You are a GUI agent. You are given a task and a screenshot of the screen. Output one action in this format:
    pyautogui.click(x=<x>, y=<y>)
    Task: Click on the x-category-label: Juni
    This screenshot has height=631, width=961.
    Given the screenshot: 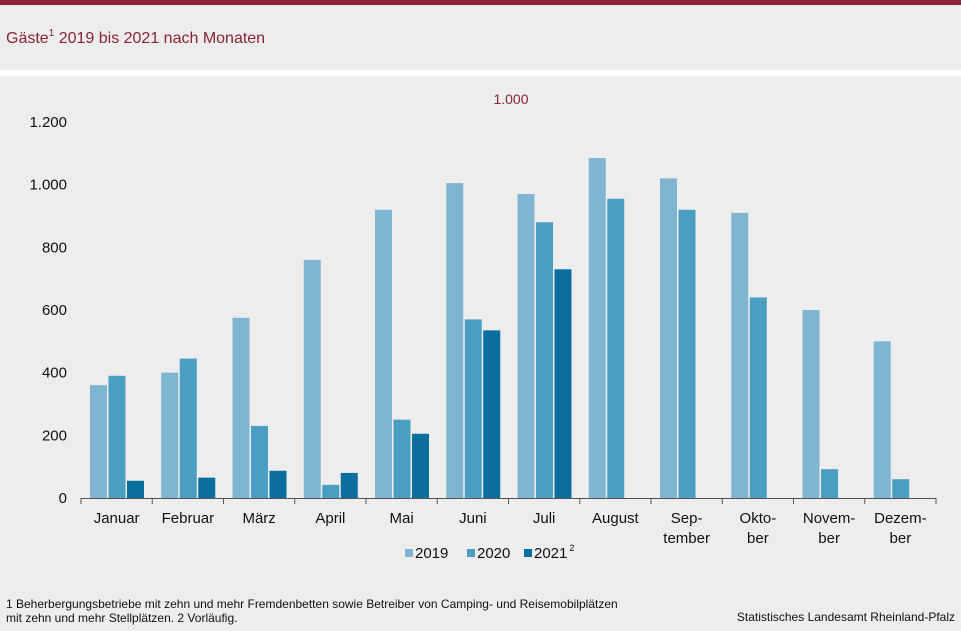 What is the action you would take?
    pyautogui.click(x=473, y=518)
    